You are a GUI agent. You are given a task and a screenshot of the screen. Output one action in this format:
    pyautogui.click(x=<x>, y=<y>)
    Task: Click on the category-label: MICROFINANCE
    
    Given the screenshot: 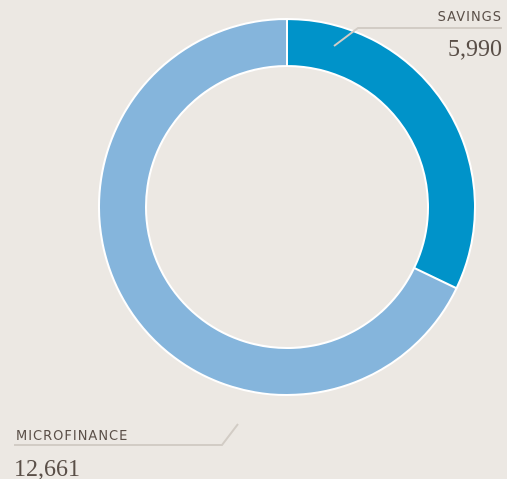 What is the action you would take?
    pyautogui.click(x=72, y=436)
    